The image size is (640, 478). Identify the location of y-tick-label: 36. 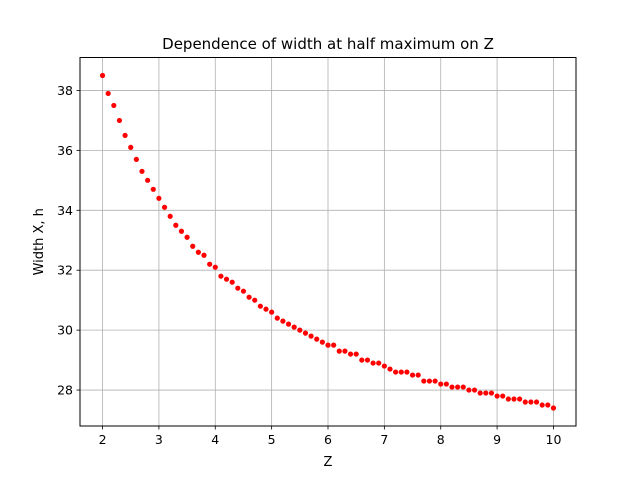
(65, 150).